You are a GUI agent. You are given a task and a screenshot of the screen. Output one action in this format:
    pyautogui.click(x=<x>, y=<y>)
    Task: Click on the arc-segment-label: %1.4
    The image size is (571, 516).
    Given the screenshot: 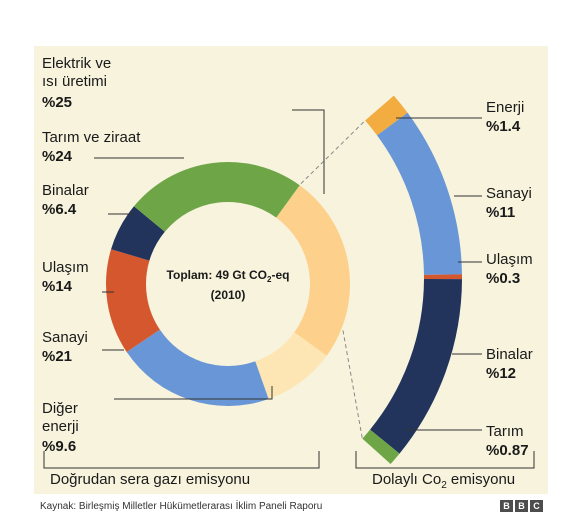 What is the action you would take?
    pyautogui.click(x=503, y=126)
    